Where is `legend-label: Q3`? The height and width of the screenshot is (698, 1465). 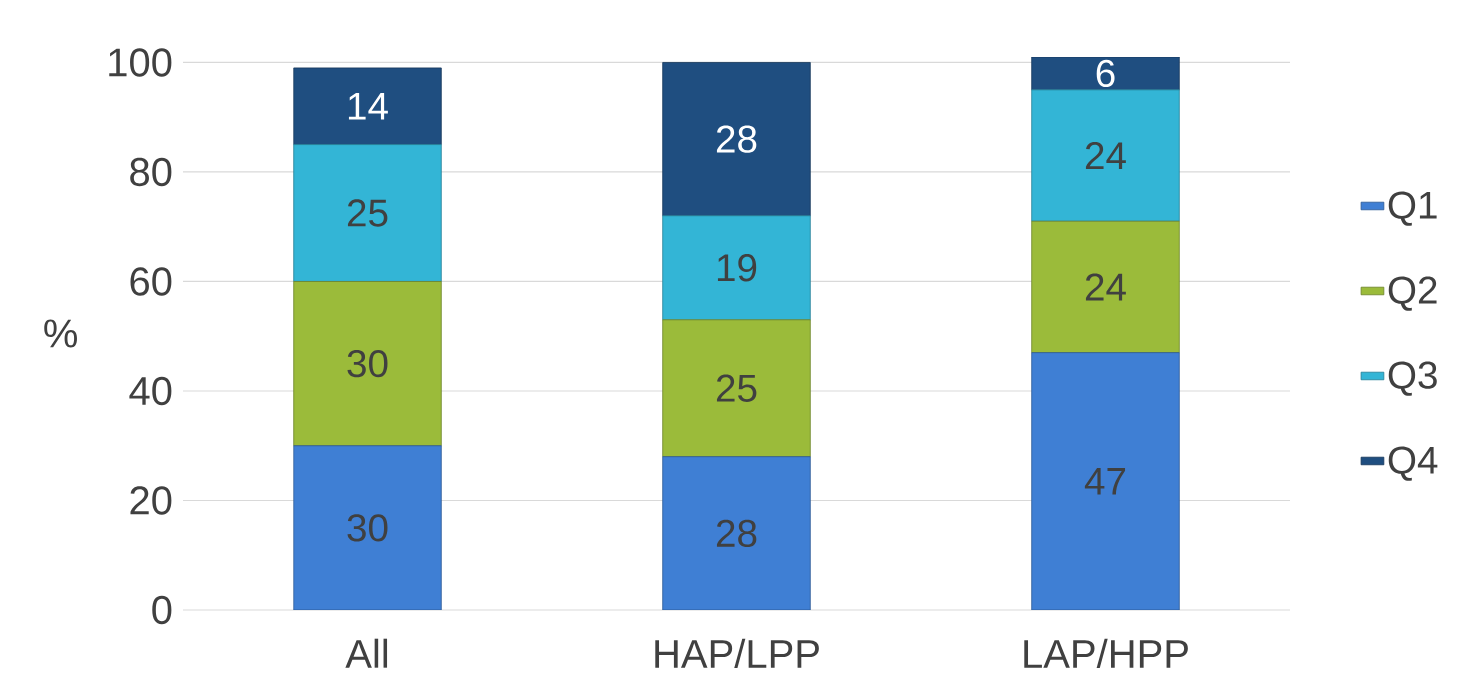
legend-label: Q3 is located at coordinates (1412, 378).